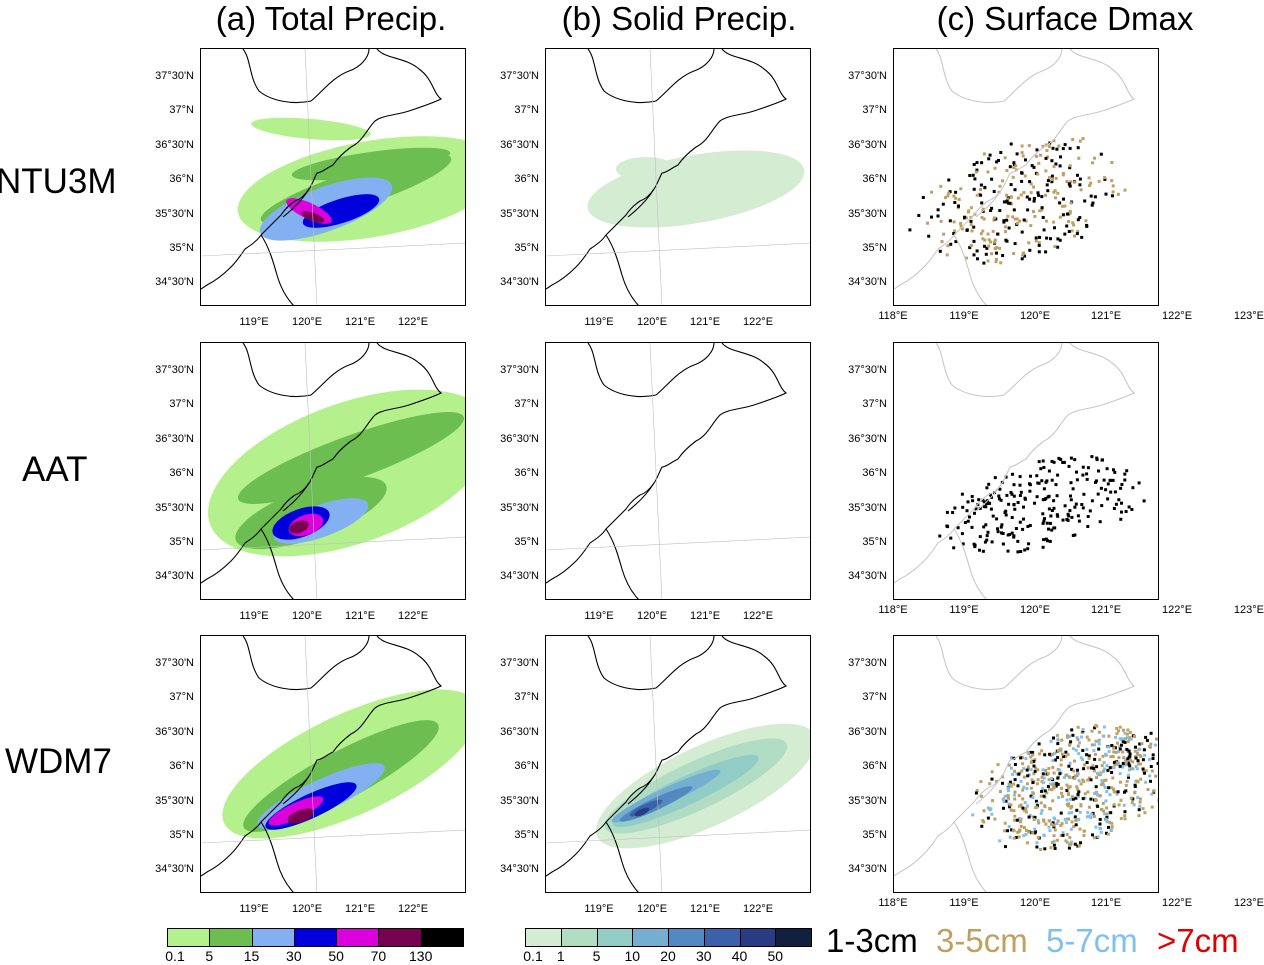 This screenshot has width=1264, height=965. I want to click on lat-tick-label: 35°N, so click(874, 835).